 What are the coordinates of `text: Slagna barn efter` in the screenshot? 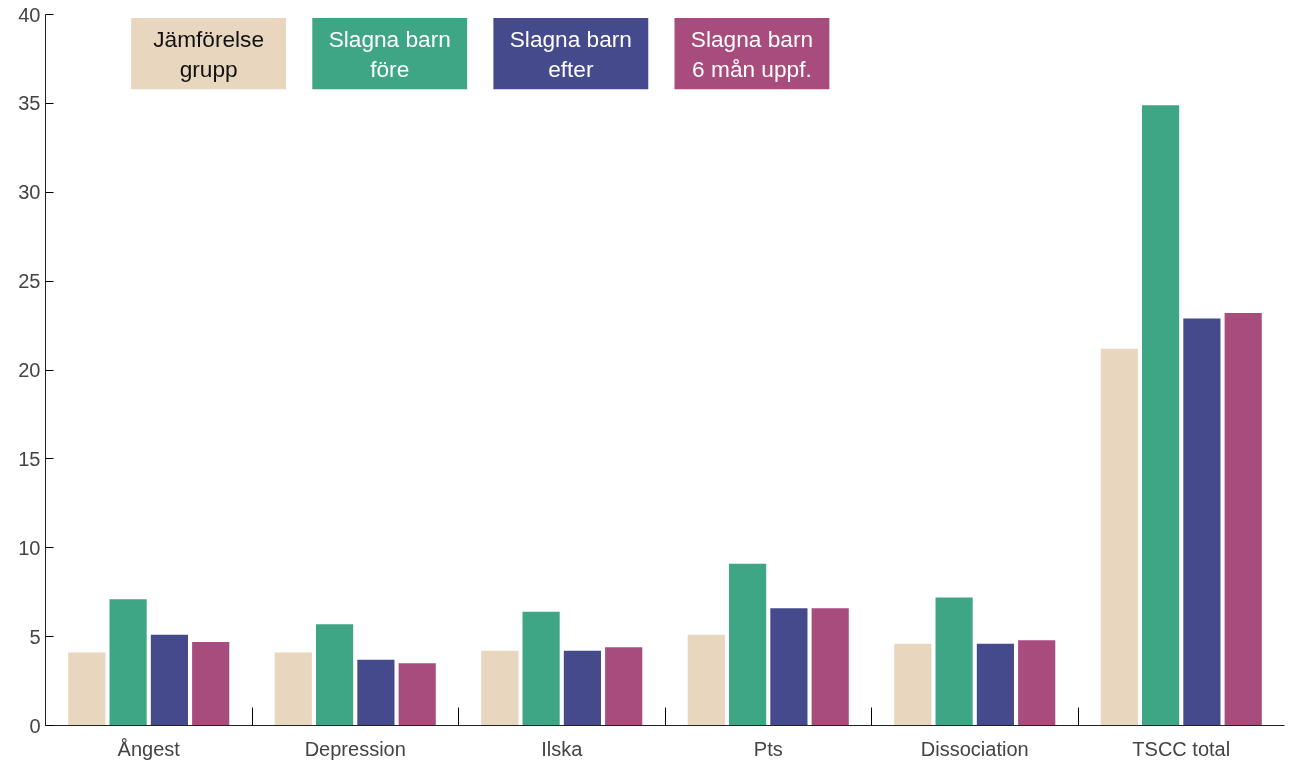 It's located at (570, 53).